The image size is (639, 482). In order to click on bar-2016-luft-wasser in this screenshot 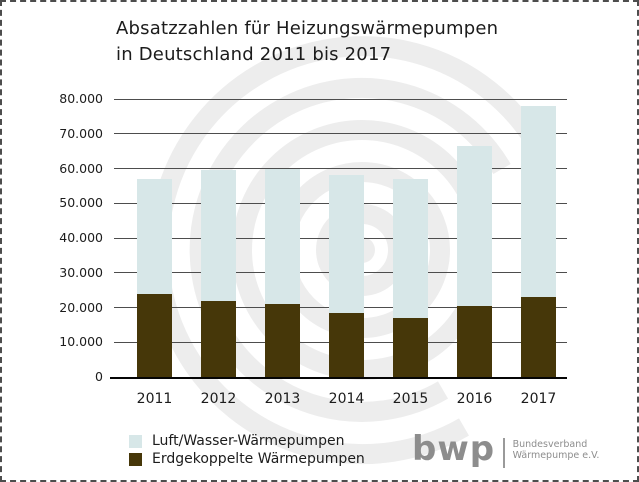, I will do `click(474, 225)`.